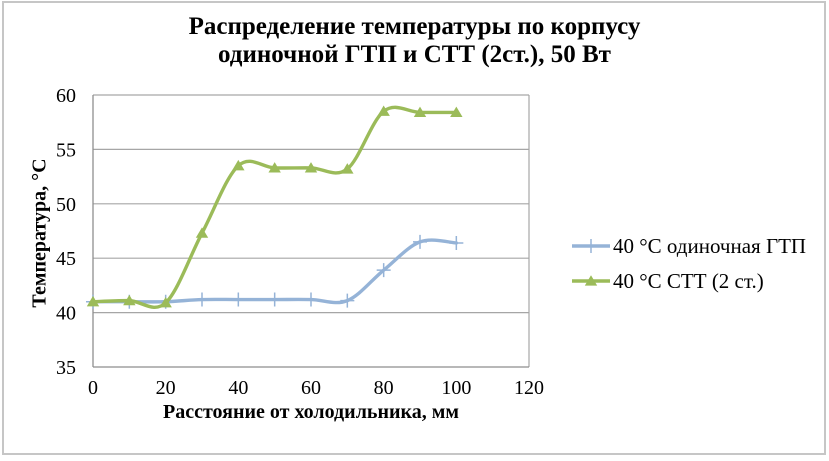  Describe the element at coordinates (66, 368) in the screenshot. I see `y-tick-label-35: 35` at that location.